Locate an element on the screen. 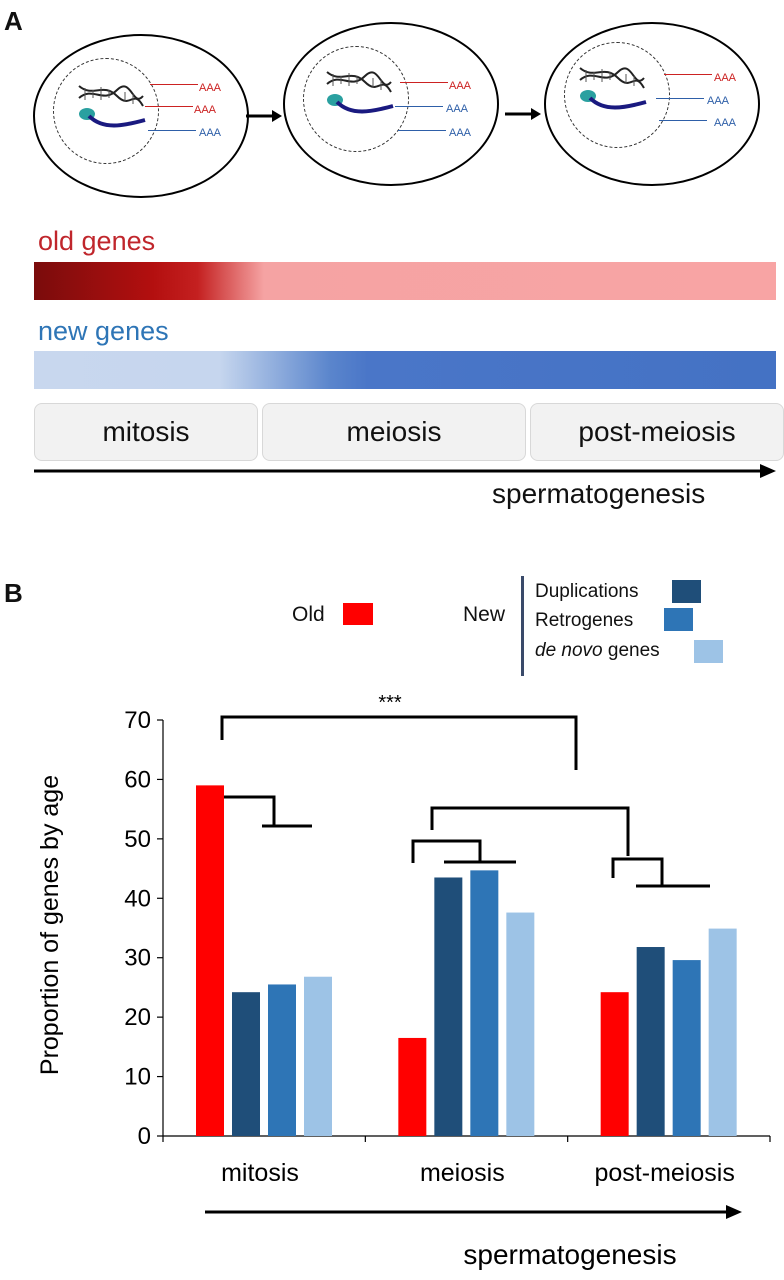  legend-old-swatch is located at coordinates (358, 614).